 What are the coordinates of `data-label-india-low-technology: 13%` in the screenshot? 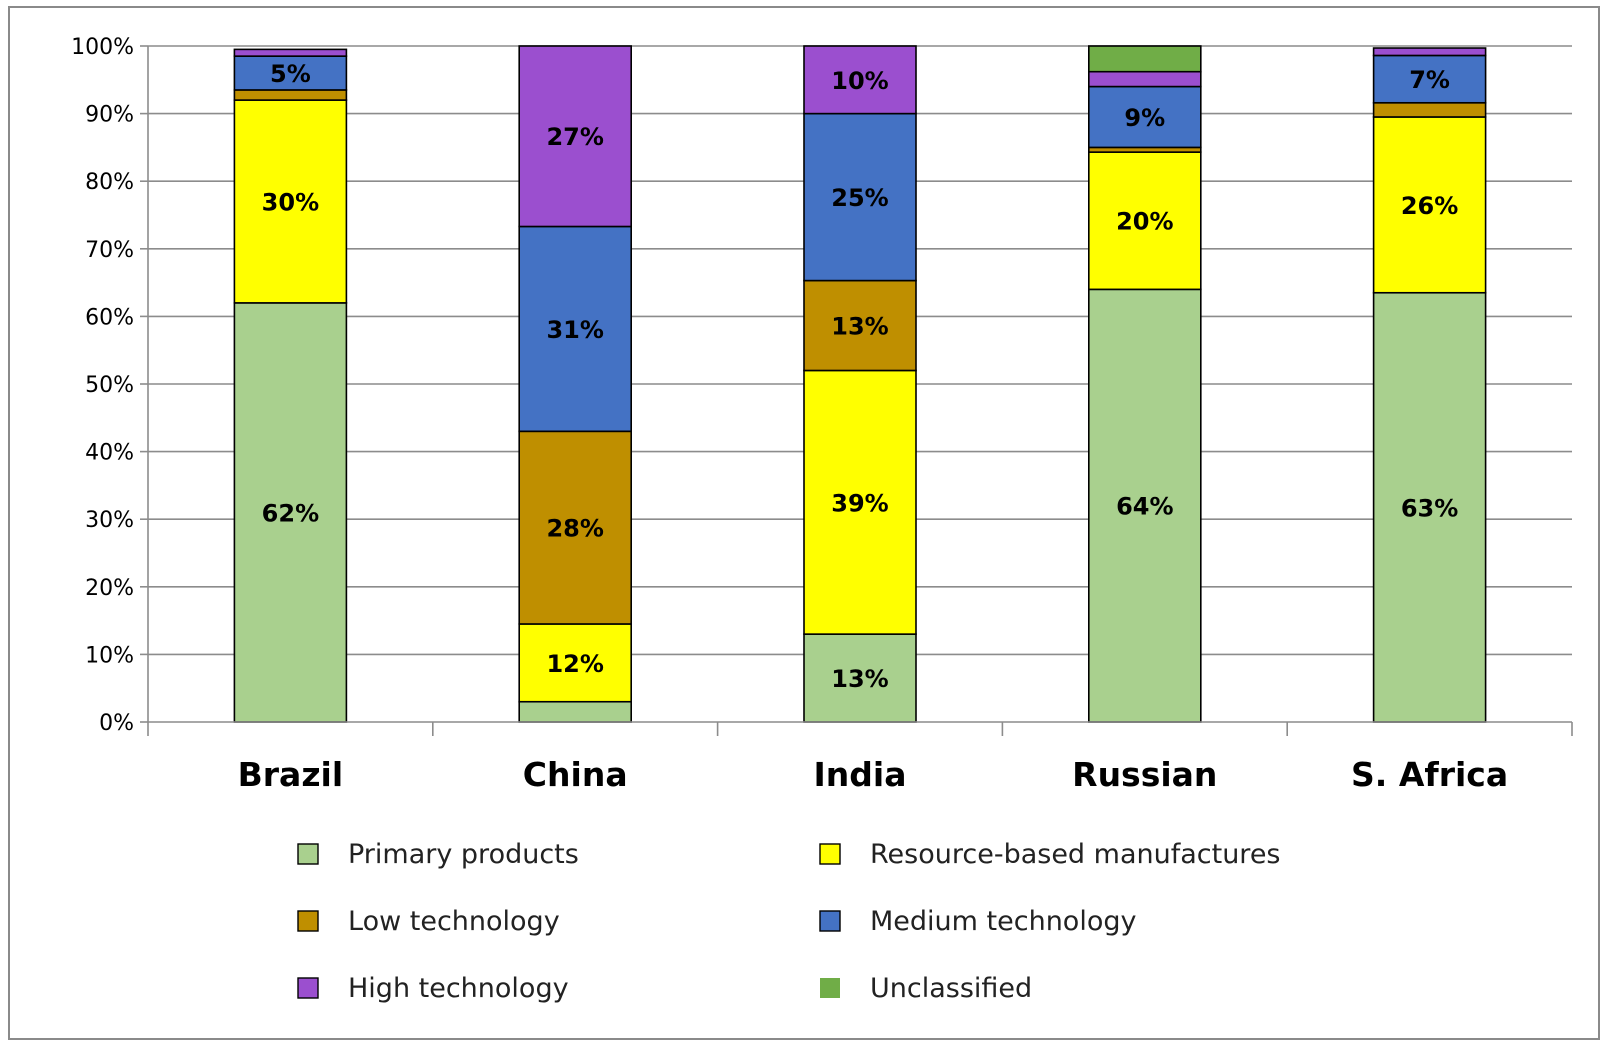 It's located at (859, 327).